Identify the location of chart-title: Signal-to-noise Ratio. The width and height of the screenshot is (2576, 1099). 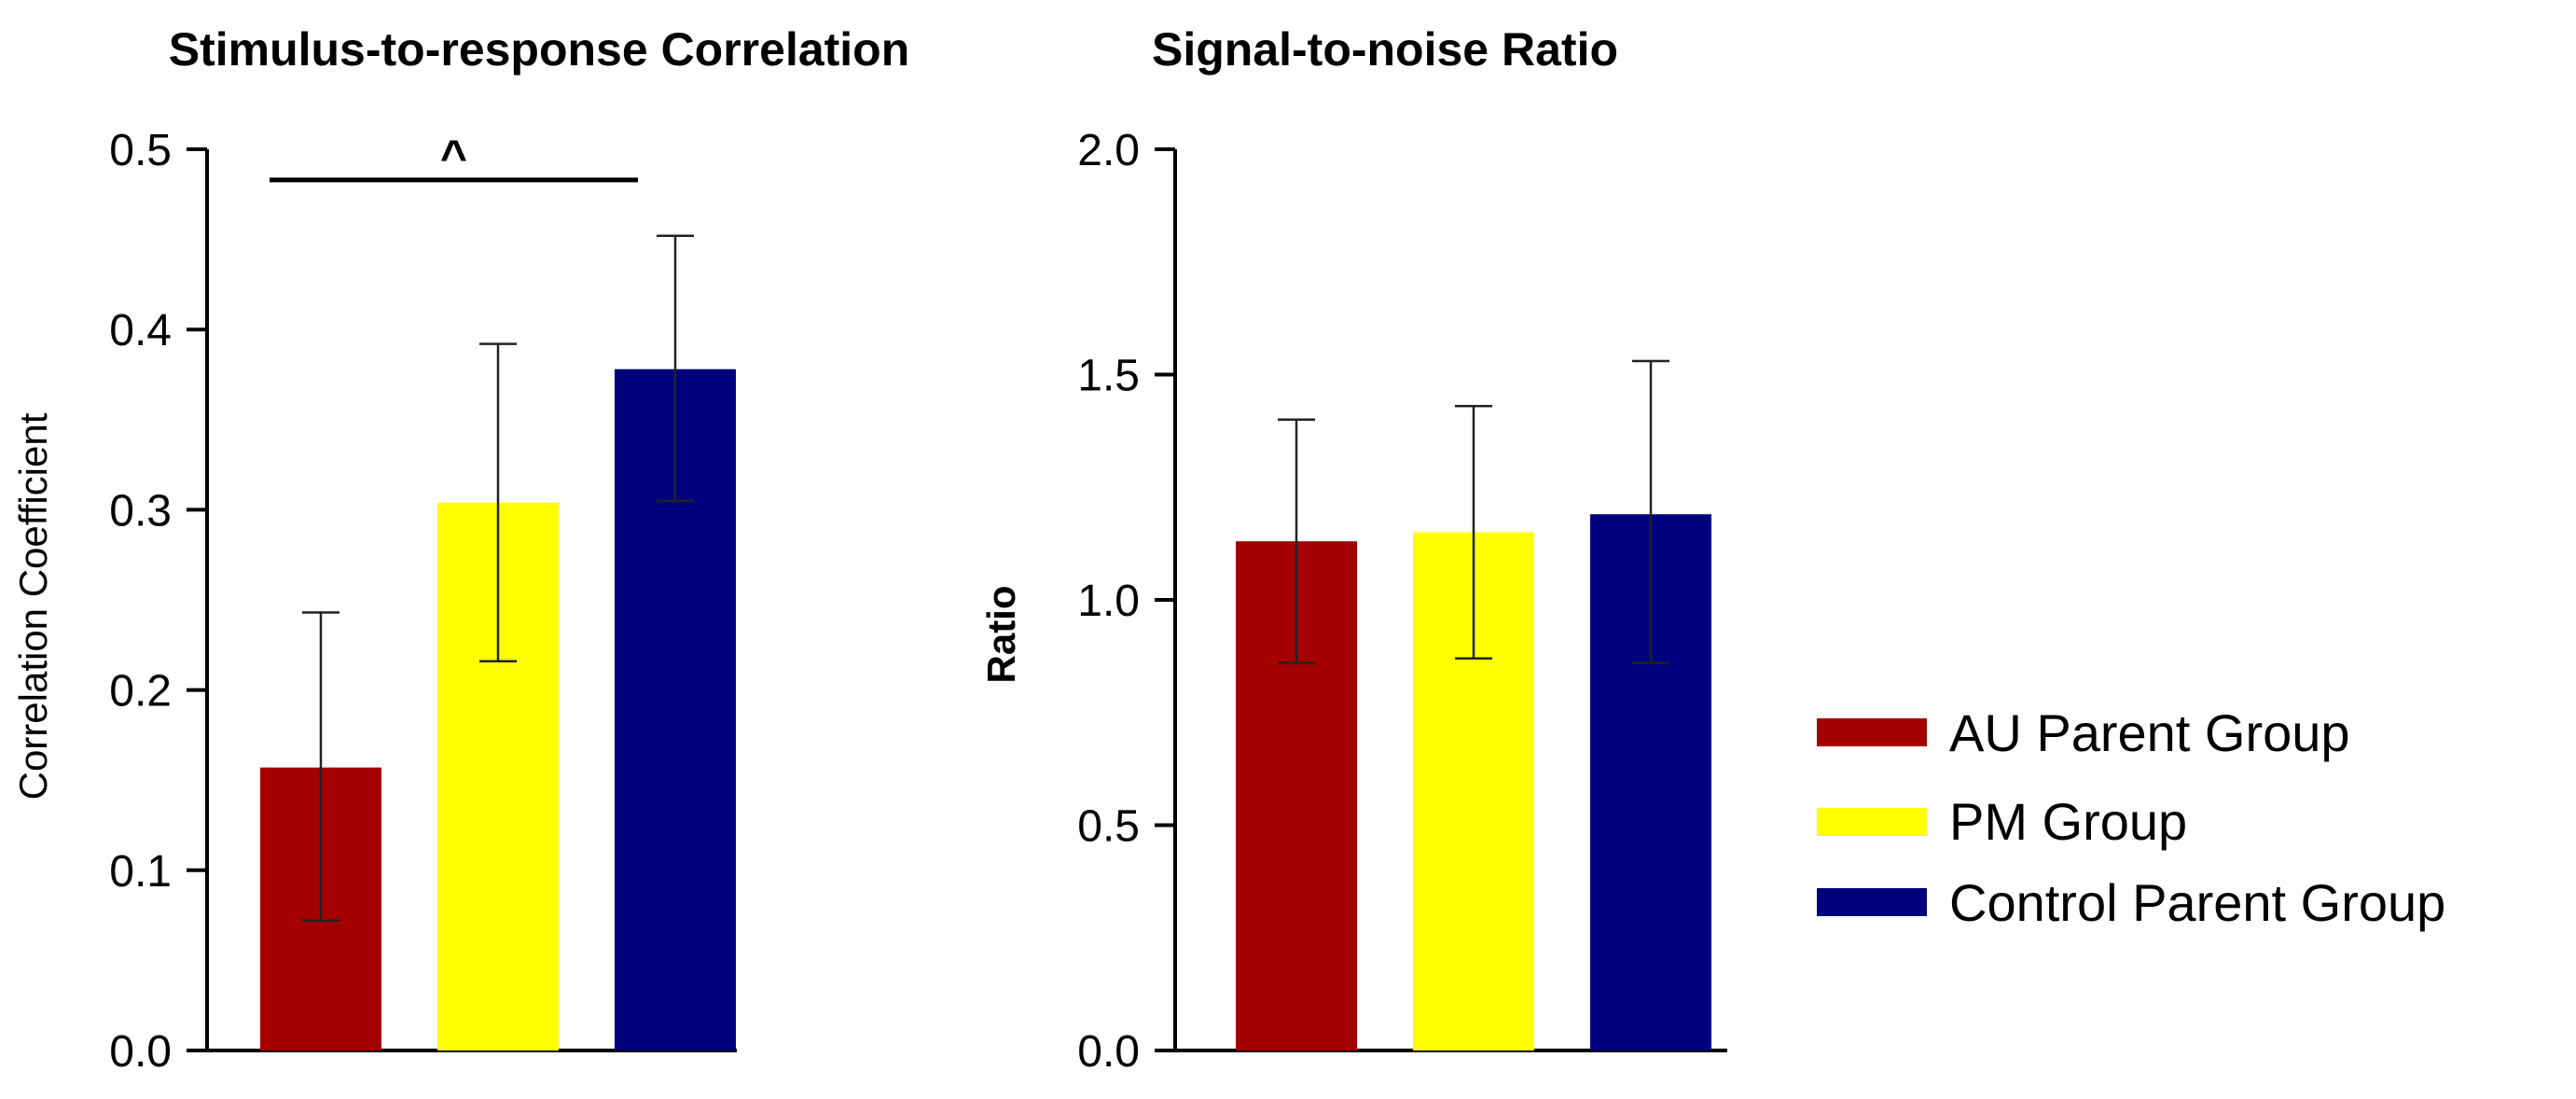
(1385, 49).